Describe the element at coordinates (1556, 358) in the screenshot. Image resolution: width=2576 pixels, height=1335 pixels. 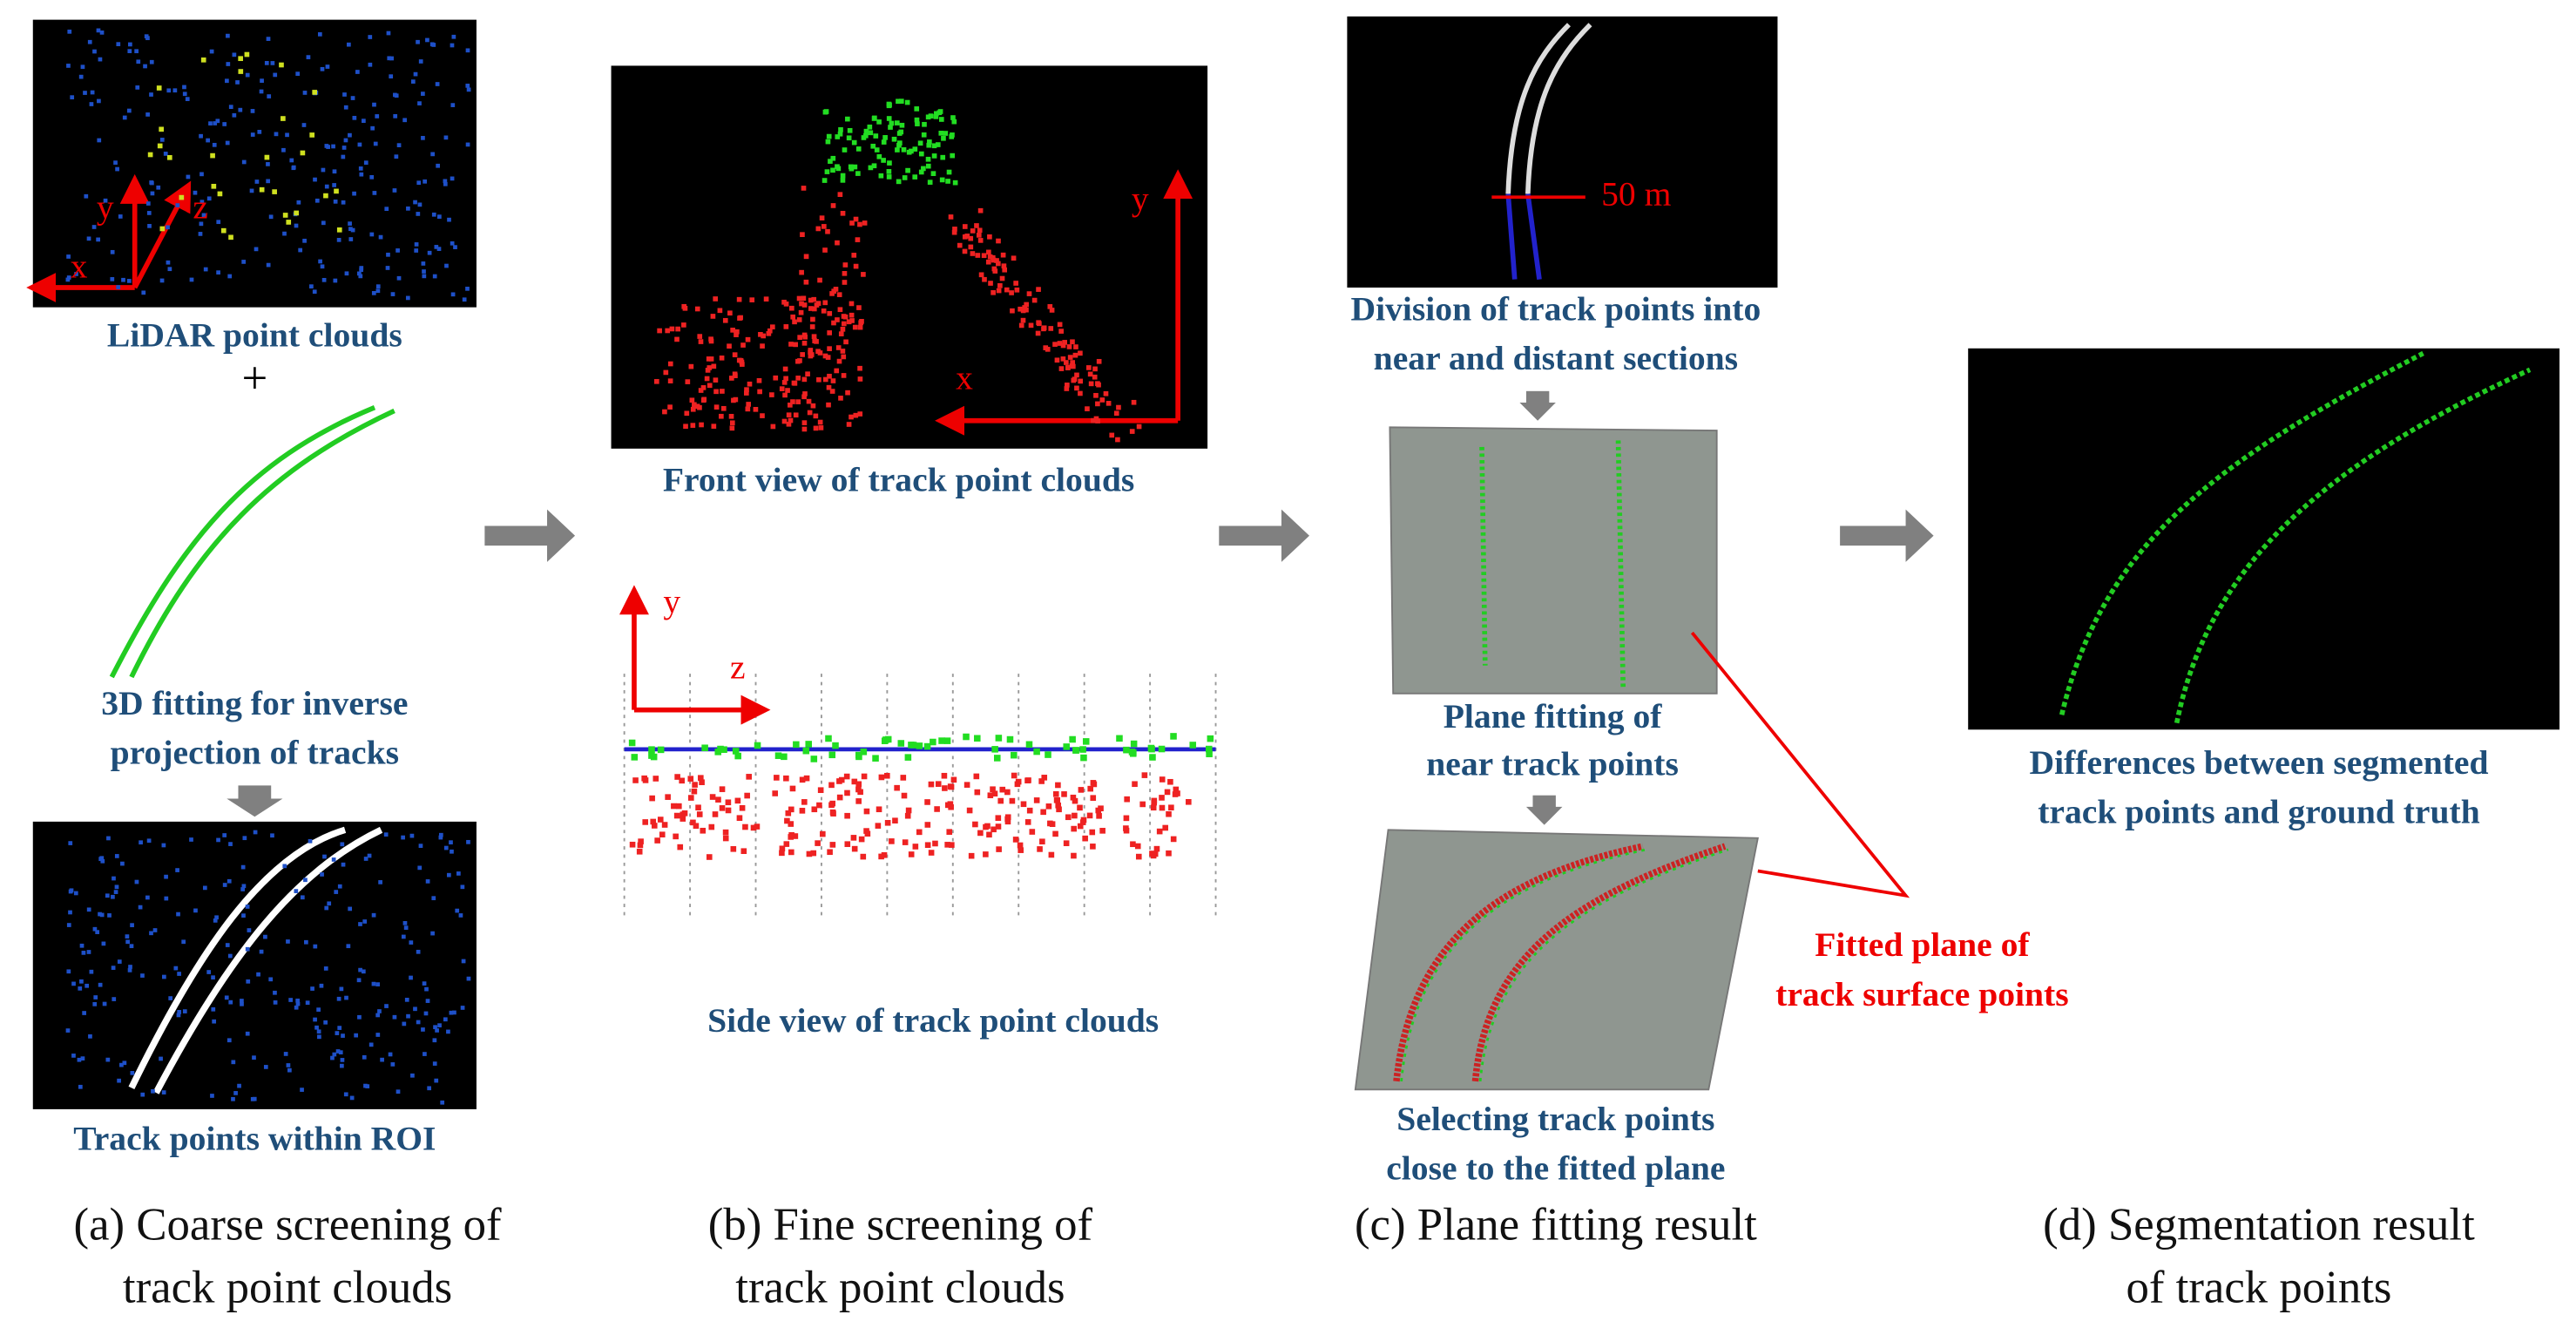
I see `label: near and distant sections` at that location.